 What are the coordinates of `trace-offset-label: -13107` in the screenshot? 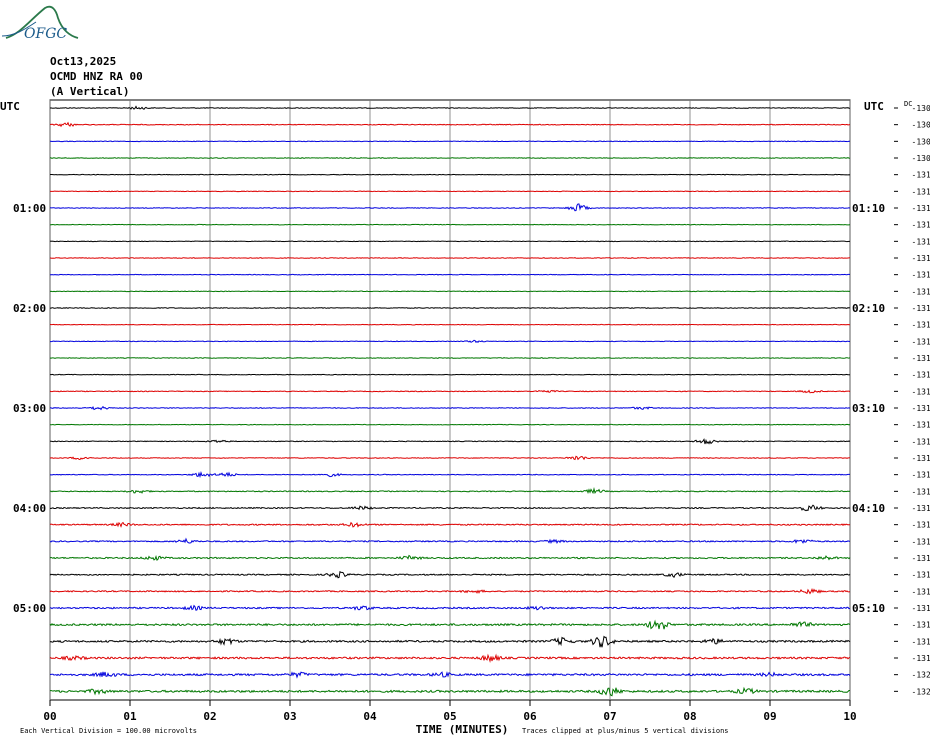 It's located at (921, 191).